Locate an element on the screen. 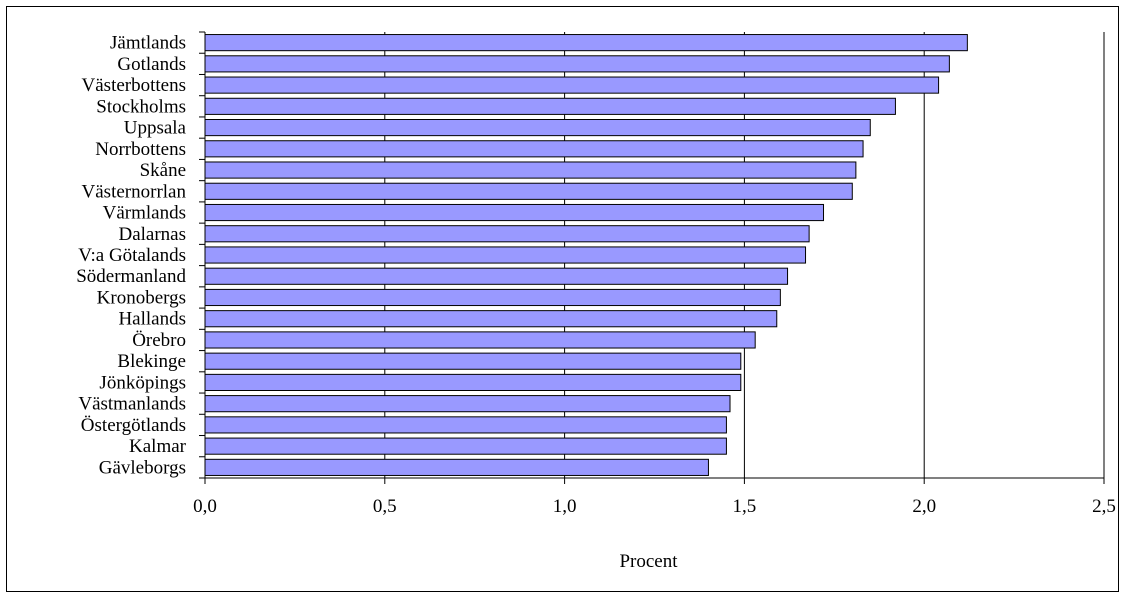  x-tick-label: 0,5 is located at coordinates (385, 506).